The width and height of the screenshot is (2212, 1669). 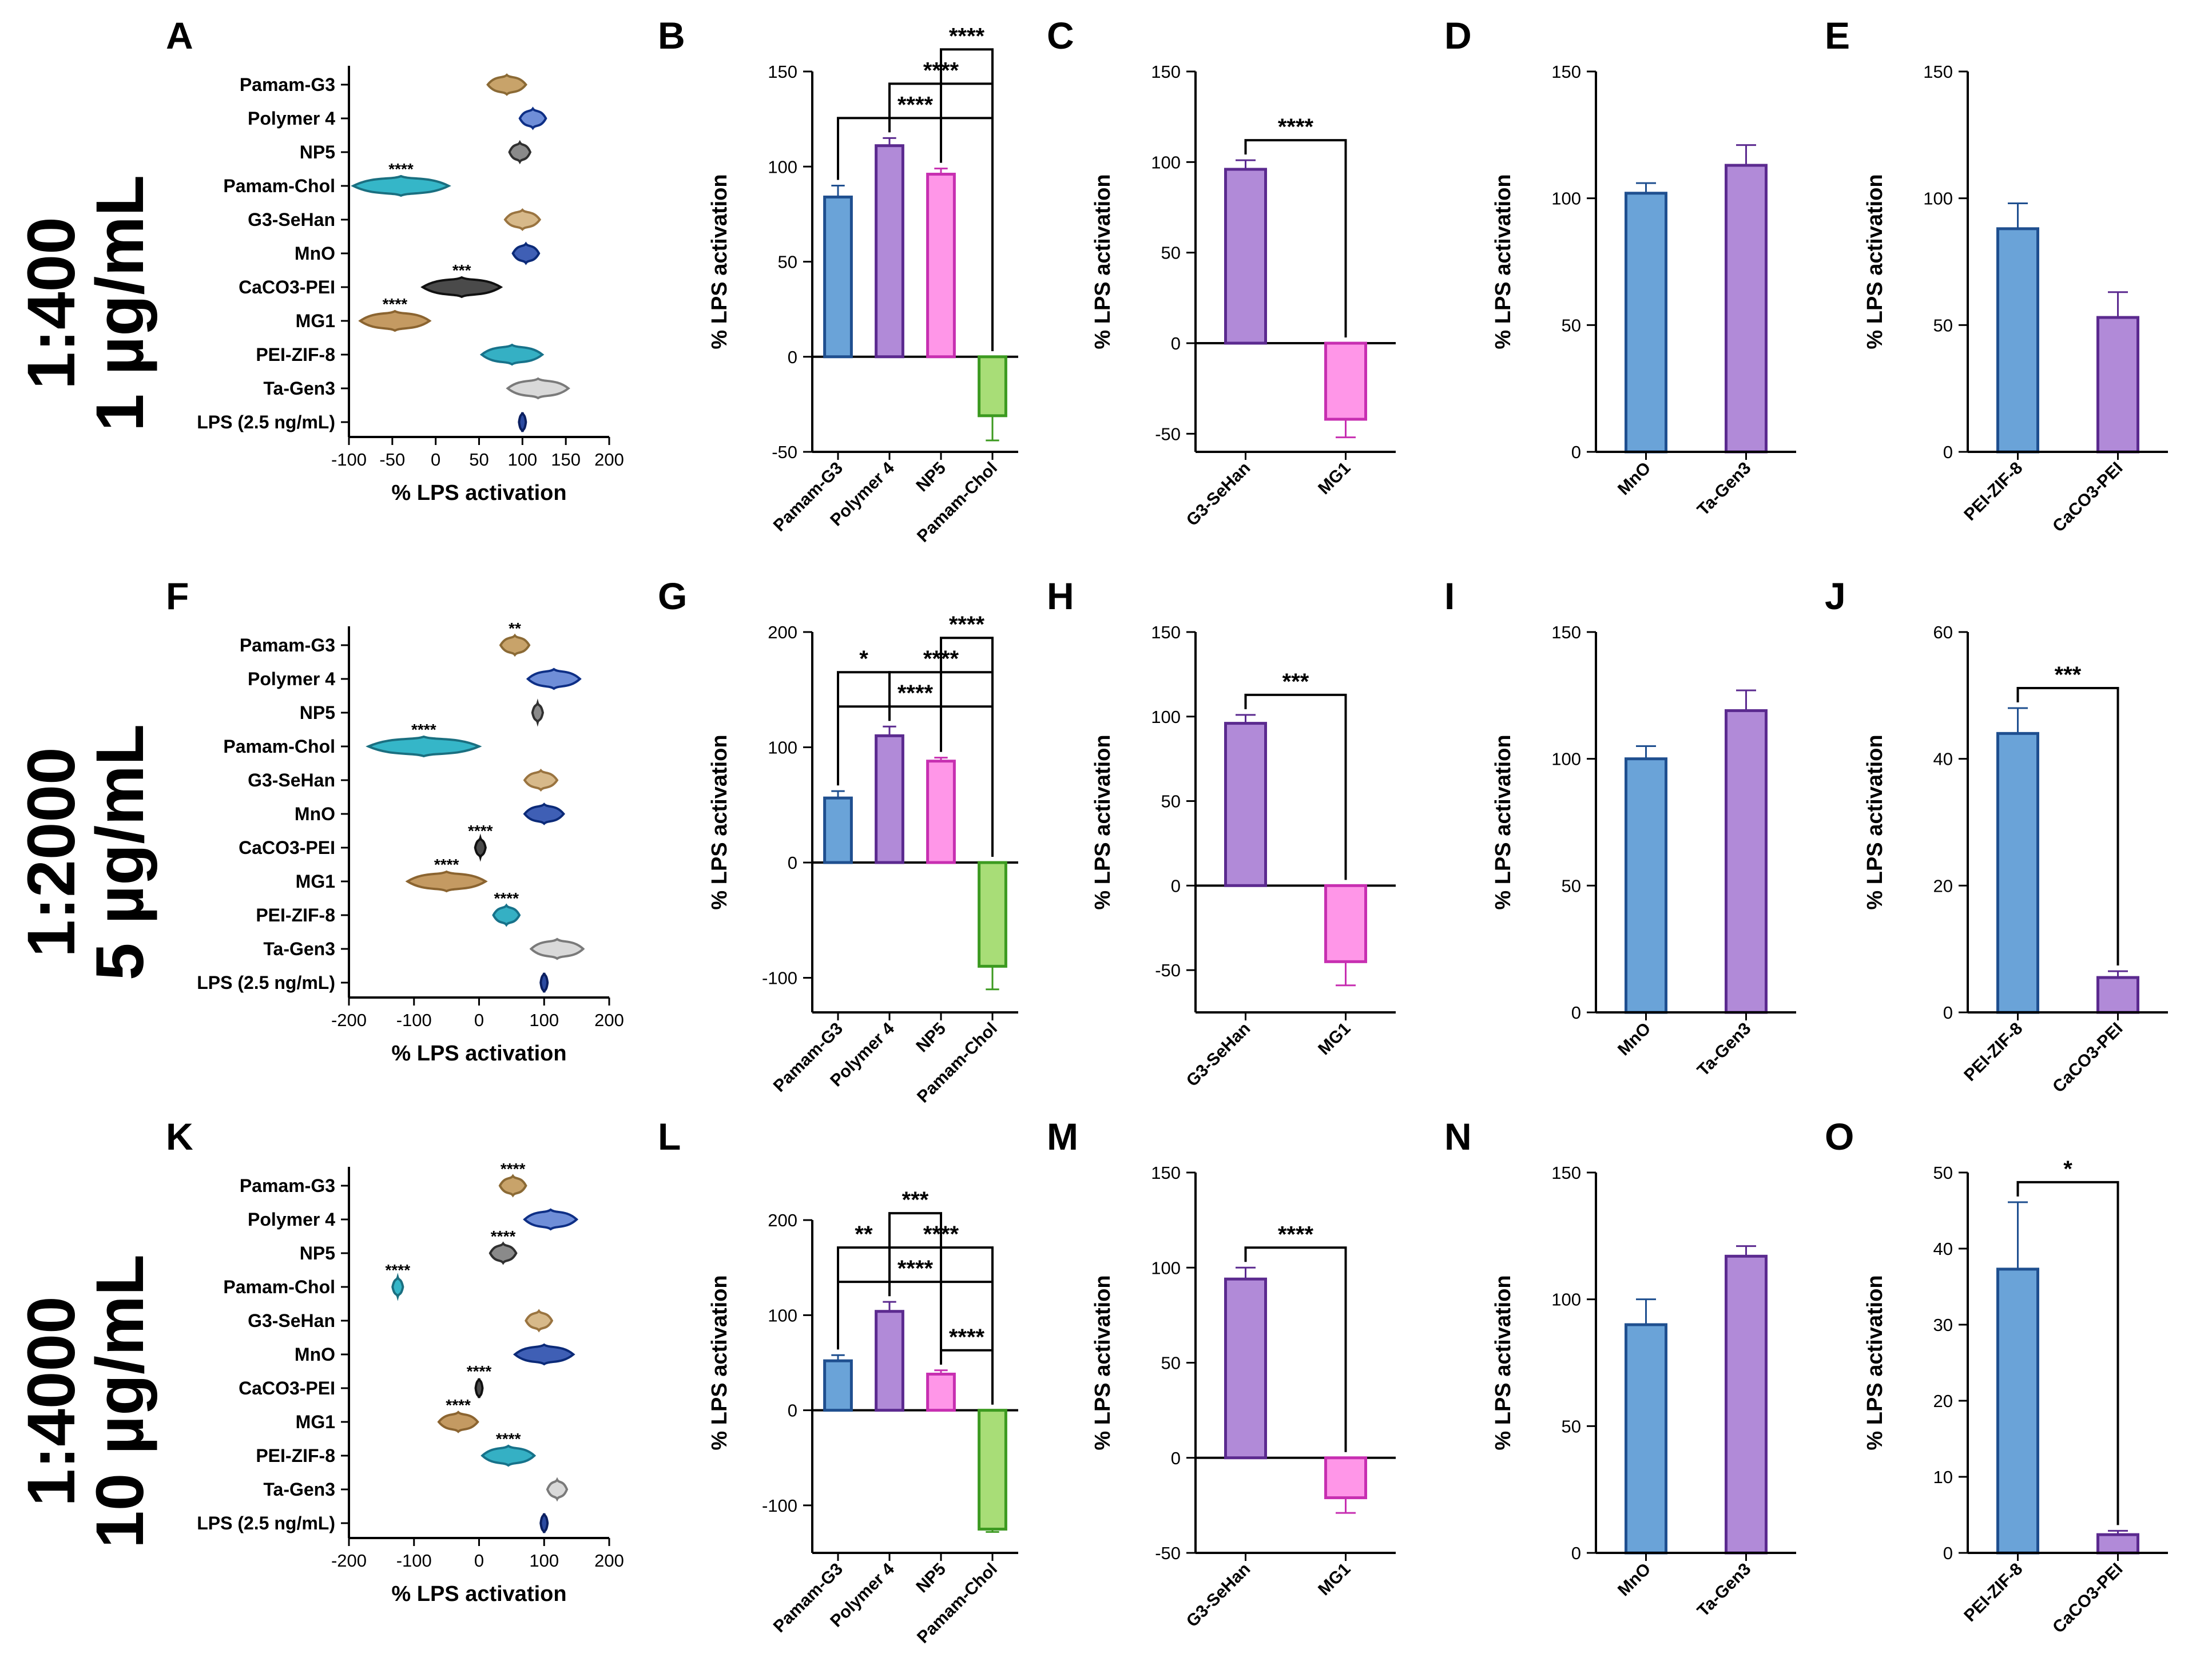 I want to click on x-category-group: G3-SeHan, so click(x=1218, y=495).